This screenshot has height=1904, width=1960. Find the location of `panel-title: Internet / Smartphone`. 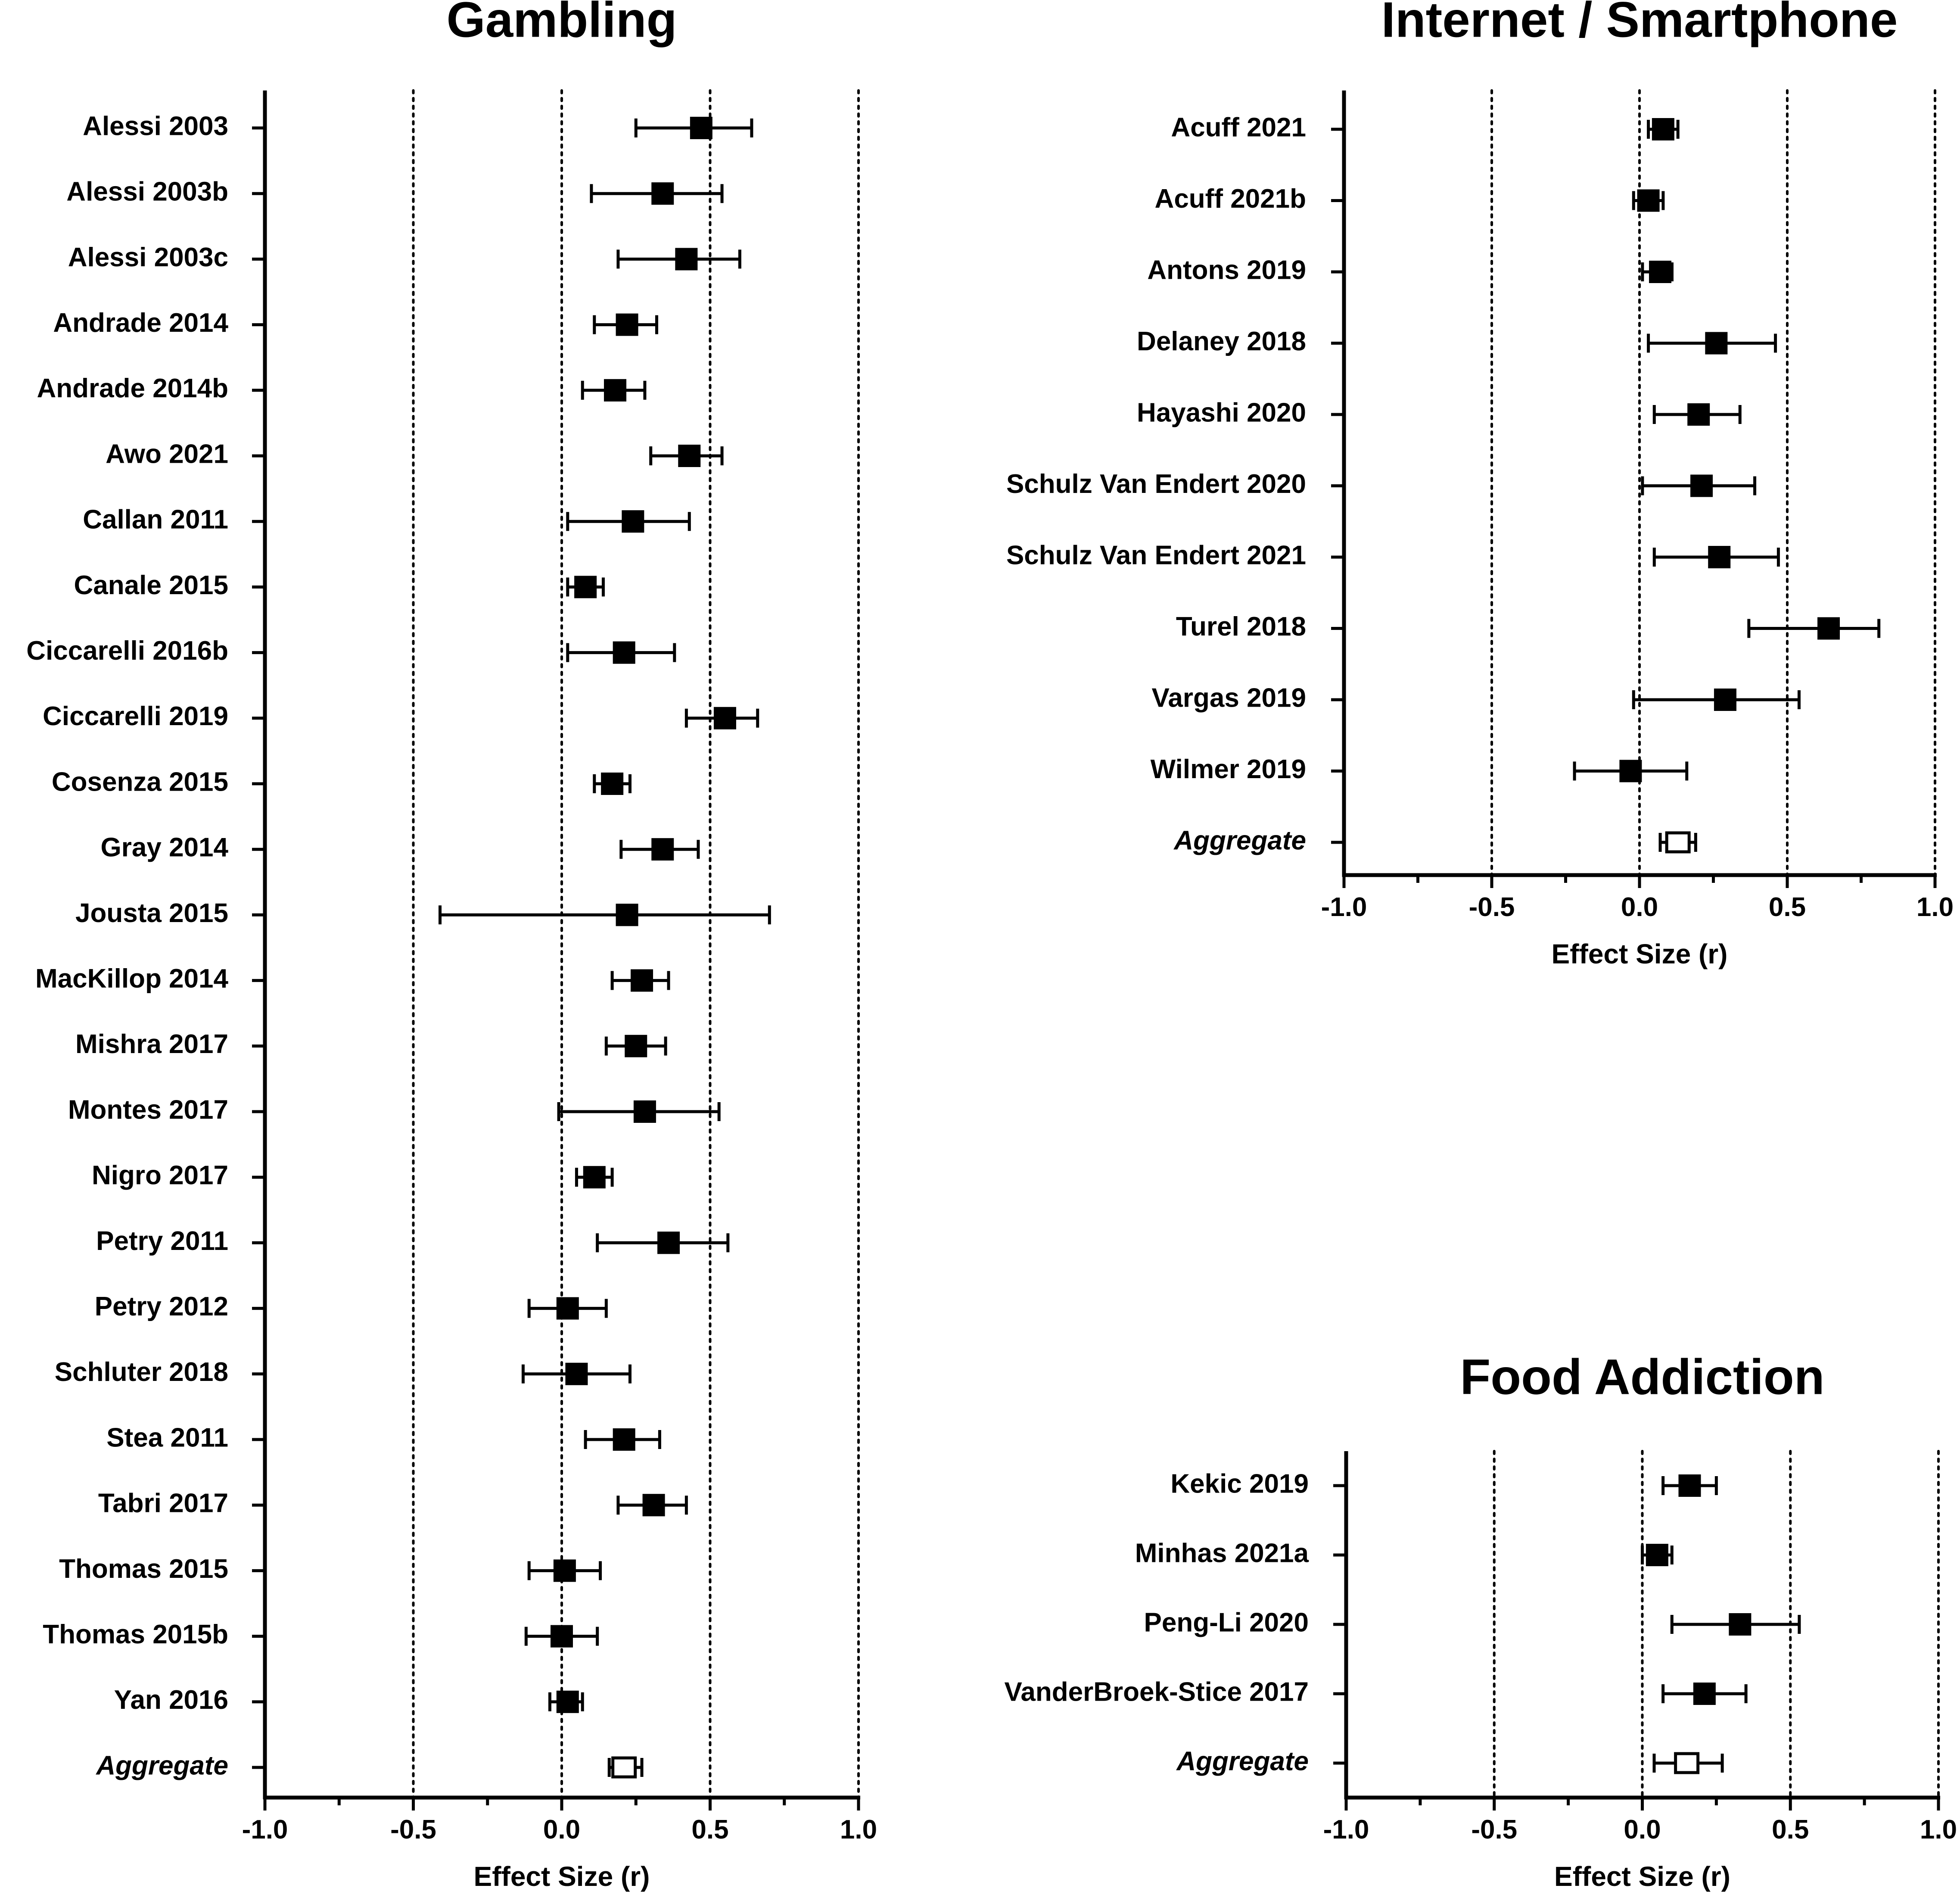

panel-title: Internet / Smartphone is located at coordinates (1640, 24).